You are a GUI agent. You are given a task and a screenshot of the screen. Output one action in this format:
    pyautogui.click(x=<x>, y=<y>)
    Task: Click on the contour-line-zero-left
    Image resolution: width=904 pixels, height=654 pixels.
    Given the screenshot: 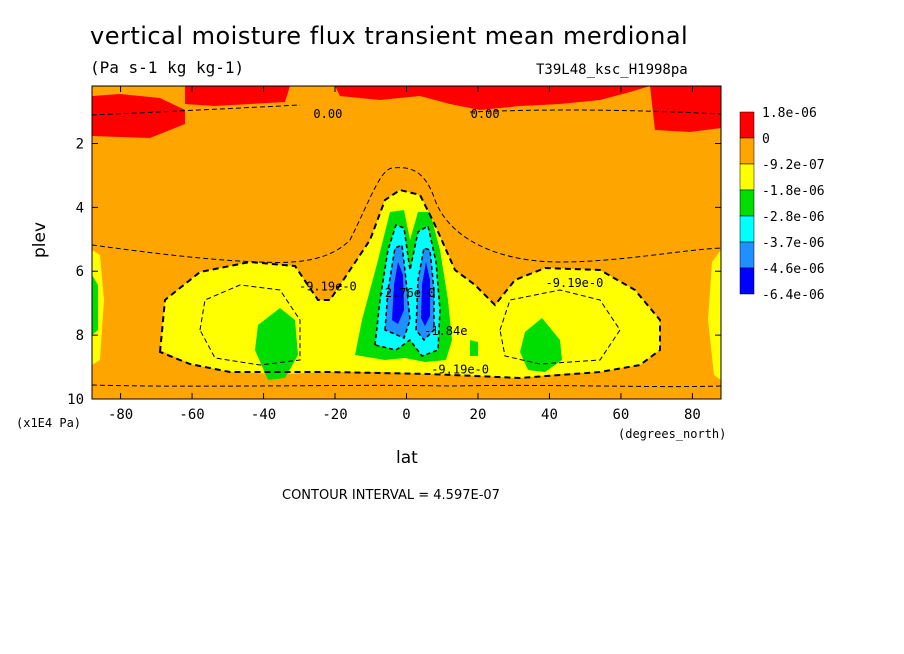 What is the action you would take?
    pyautogui.click(x=196, y=110)
    